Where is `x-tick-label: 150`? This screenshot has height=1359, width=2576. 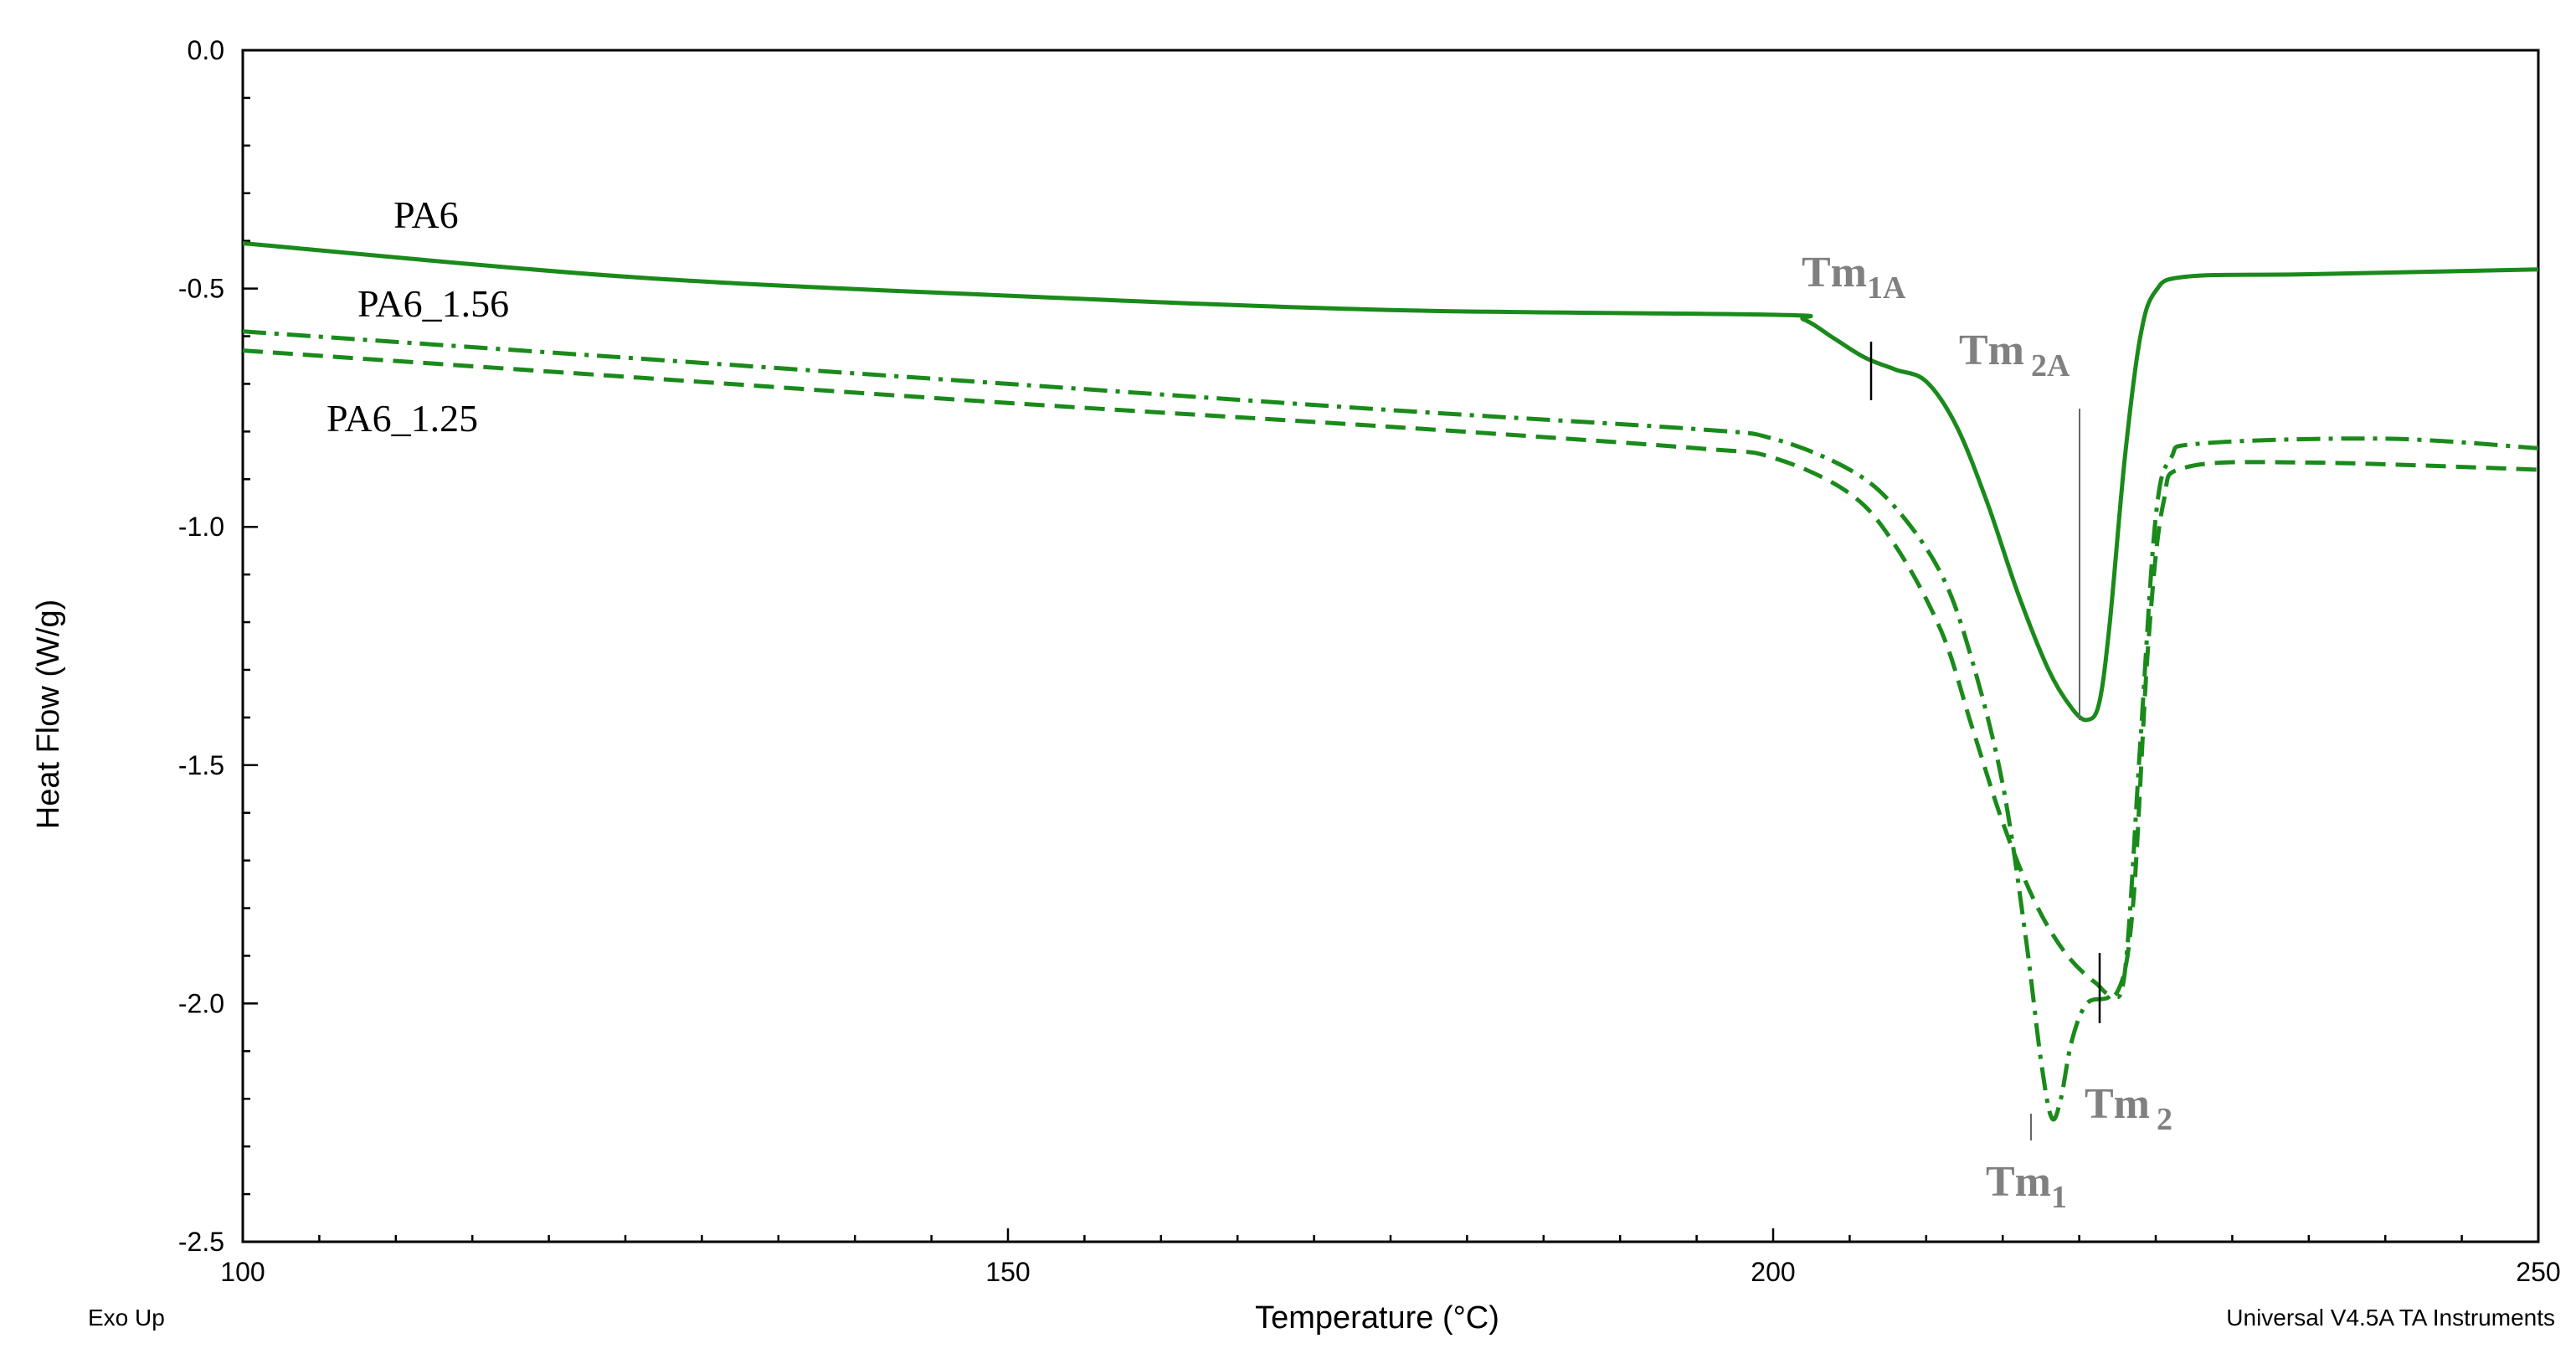
x-tick-label: 150 is located at coordinates (1008, 1272).